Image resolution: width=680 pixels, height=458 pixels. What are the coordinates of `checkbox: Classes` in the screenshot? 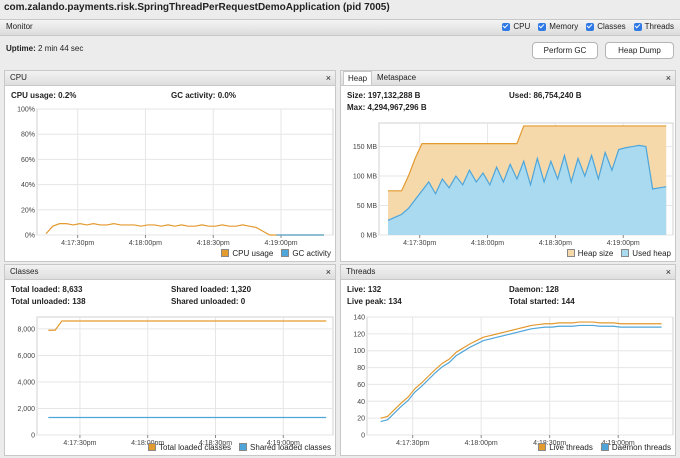 It's located at (606, 26).